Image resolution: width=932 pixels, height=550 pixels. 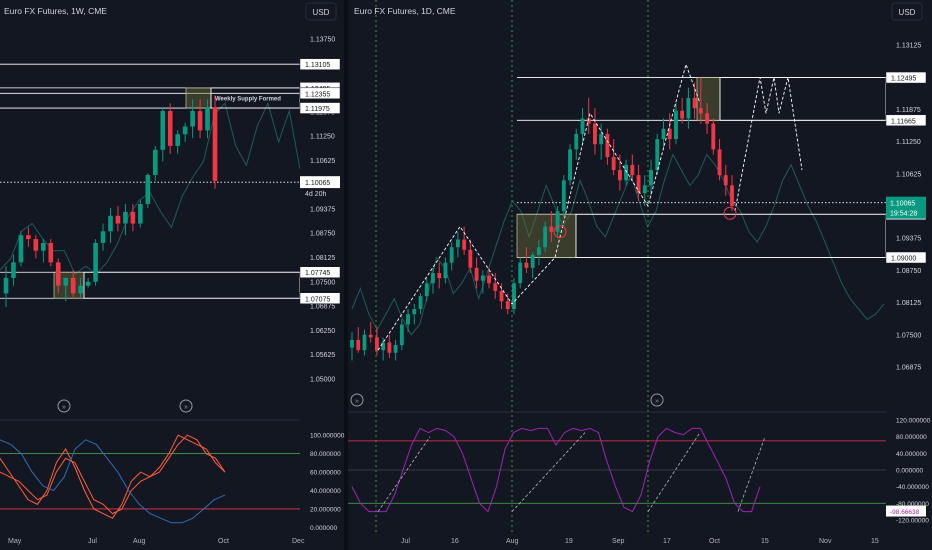 I want to click on projection-dashed-line, so click(x=768, y=144).